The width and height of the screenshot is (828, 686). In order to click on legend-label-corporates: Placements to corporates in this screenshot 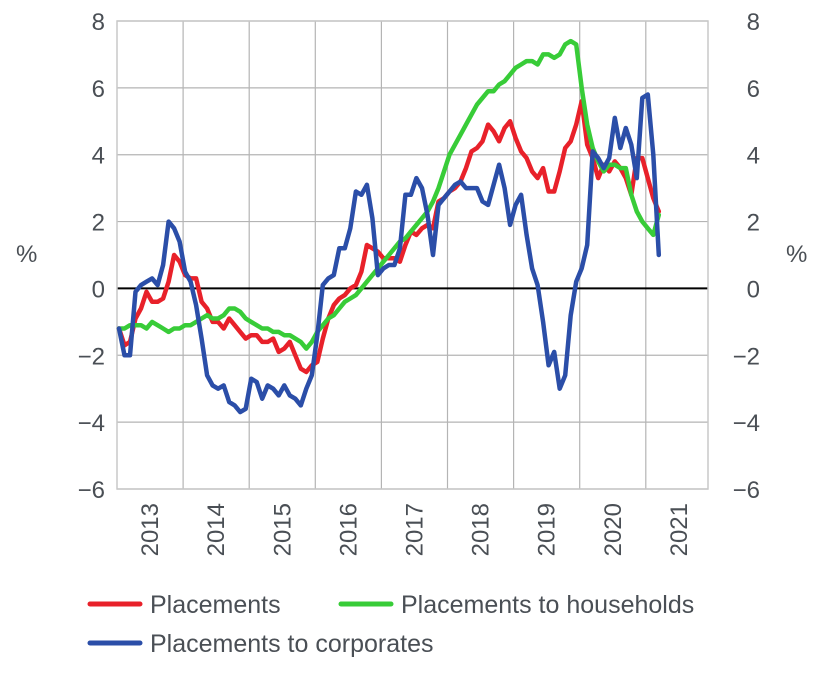, I will do `click(291, 644)`.